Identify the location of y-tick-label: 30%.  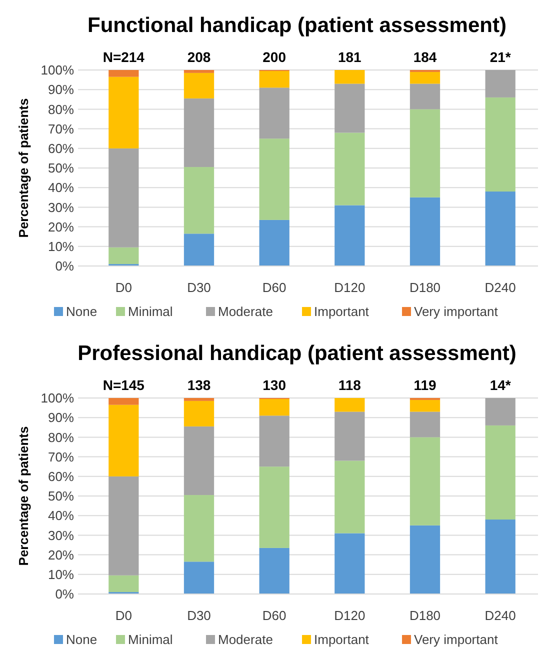
(61, 207).